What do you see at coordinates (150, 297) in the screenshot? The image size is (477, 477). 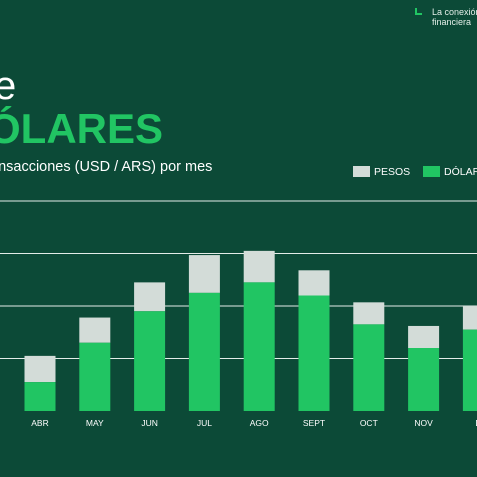 I see `bar-pesos-jun` at bounding box center [150, 297].